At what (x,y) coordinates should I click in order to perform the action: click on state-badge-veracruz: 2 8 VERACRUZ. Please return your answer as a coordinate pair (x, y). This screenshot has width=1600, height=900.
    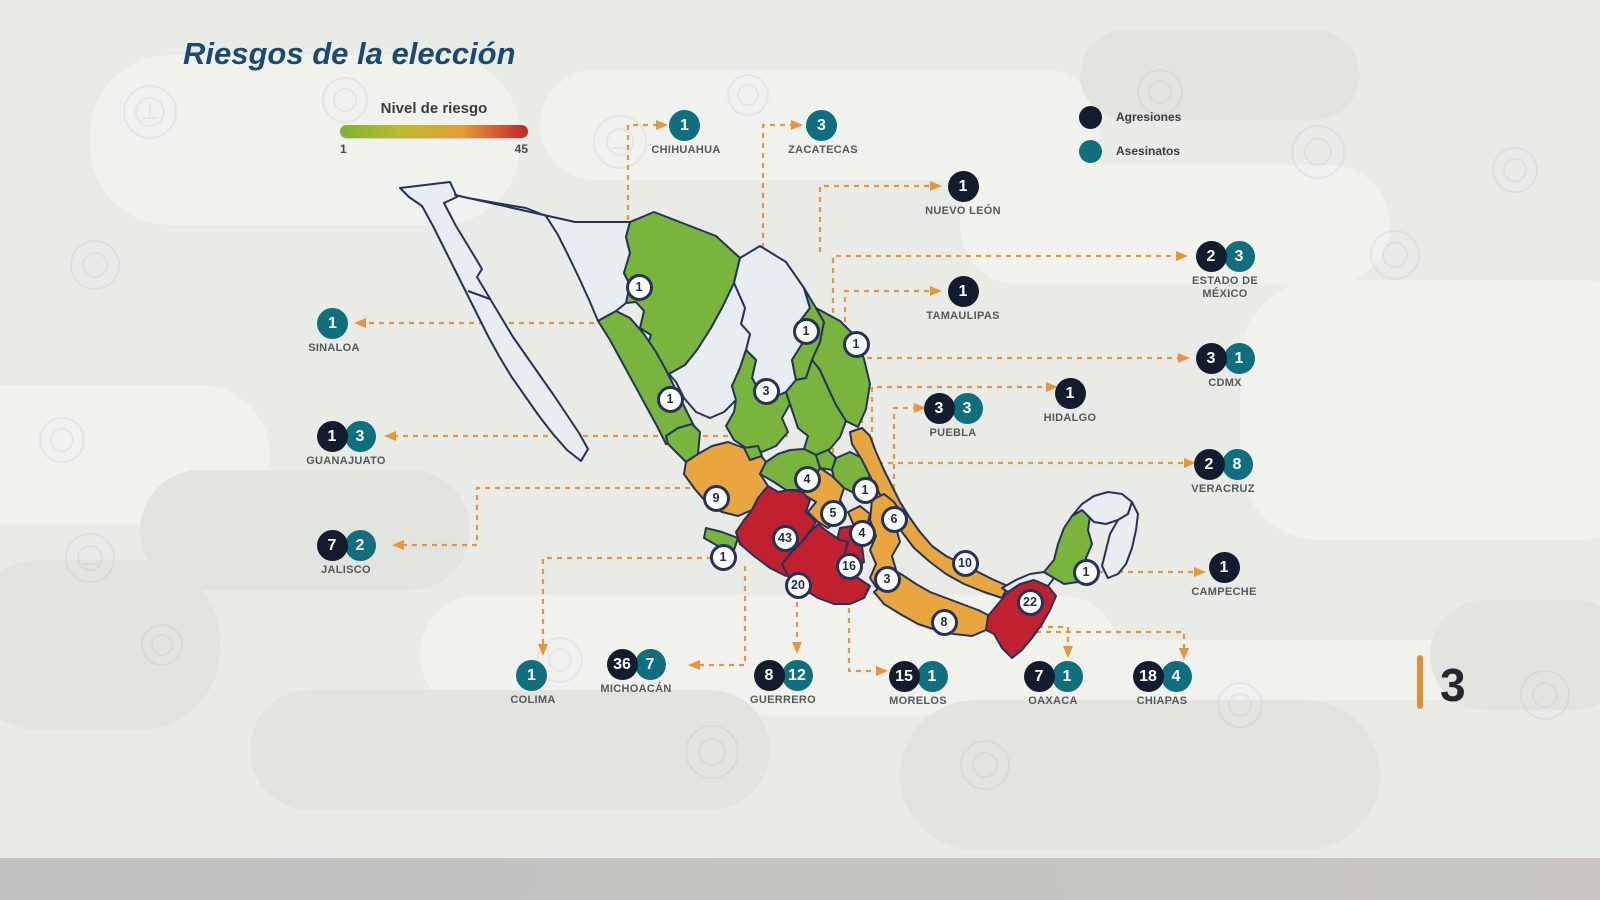
    Looking at the image, I should click on (1223, 472).